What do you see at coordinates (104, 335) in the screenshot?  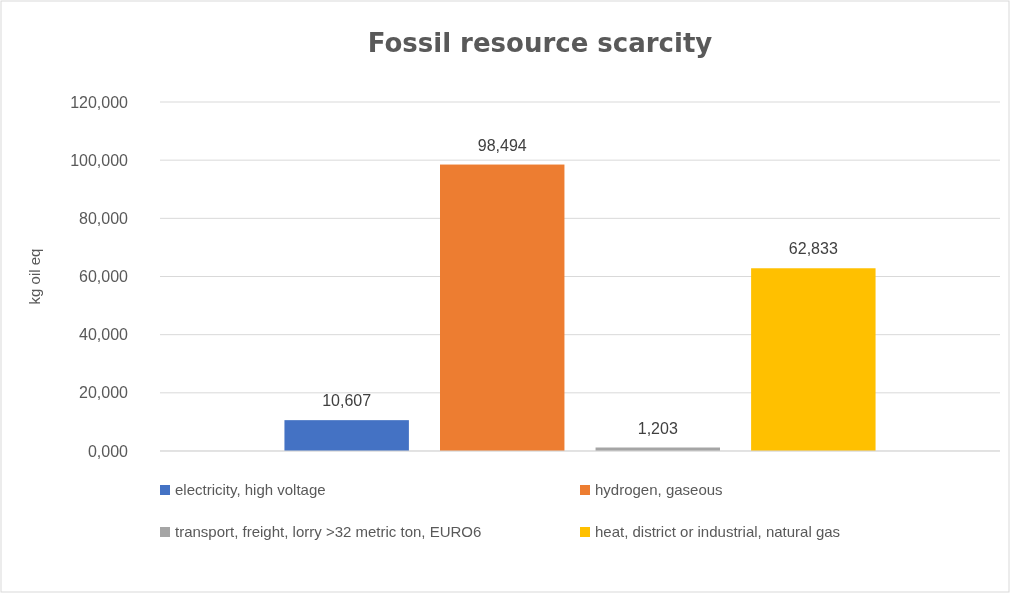 I see `y-tick-label: 40,000` at bounding box center [104, 335].